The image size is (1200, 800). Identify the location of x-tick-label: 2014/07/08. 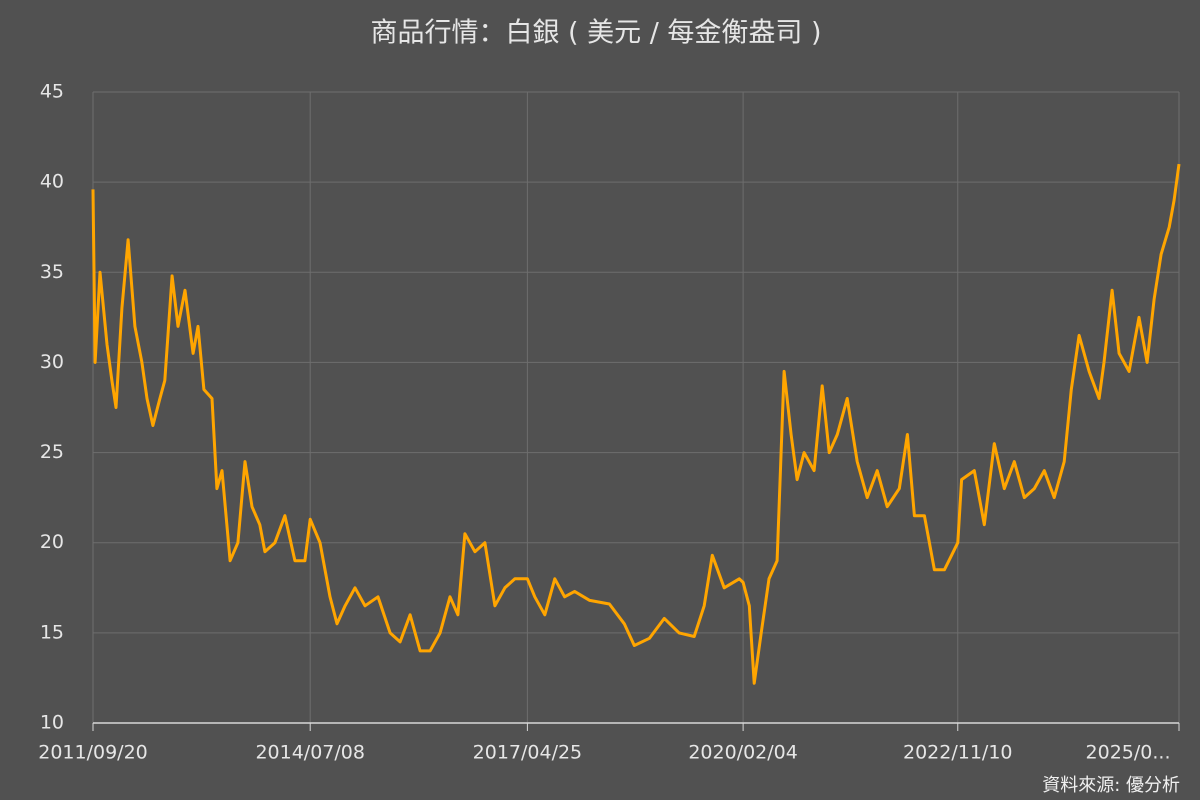
(310, 753).